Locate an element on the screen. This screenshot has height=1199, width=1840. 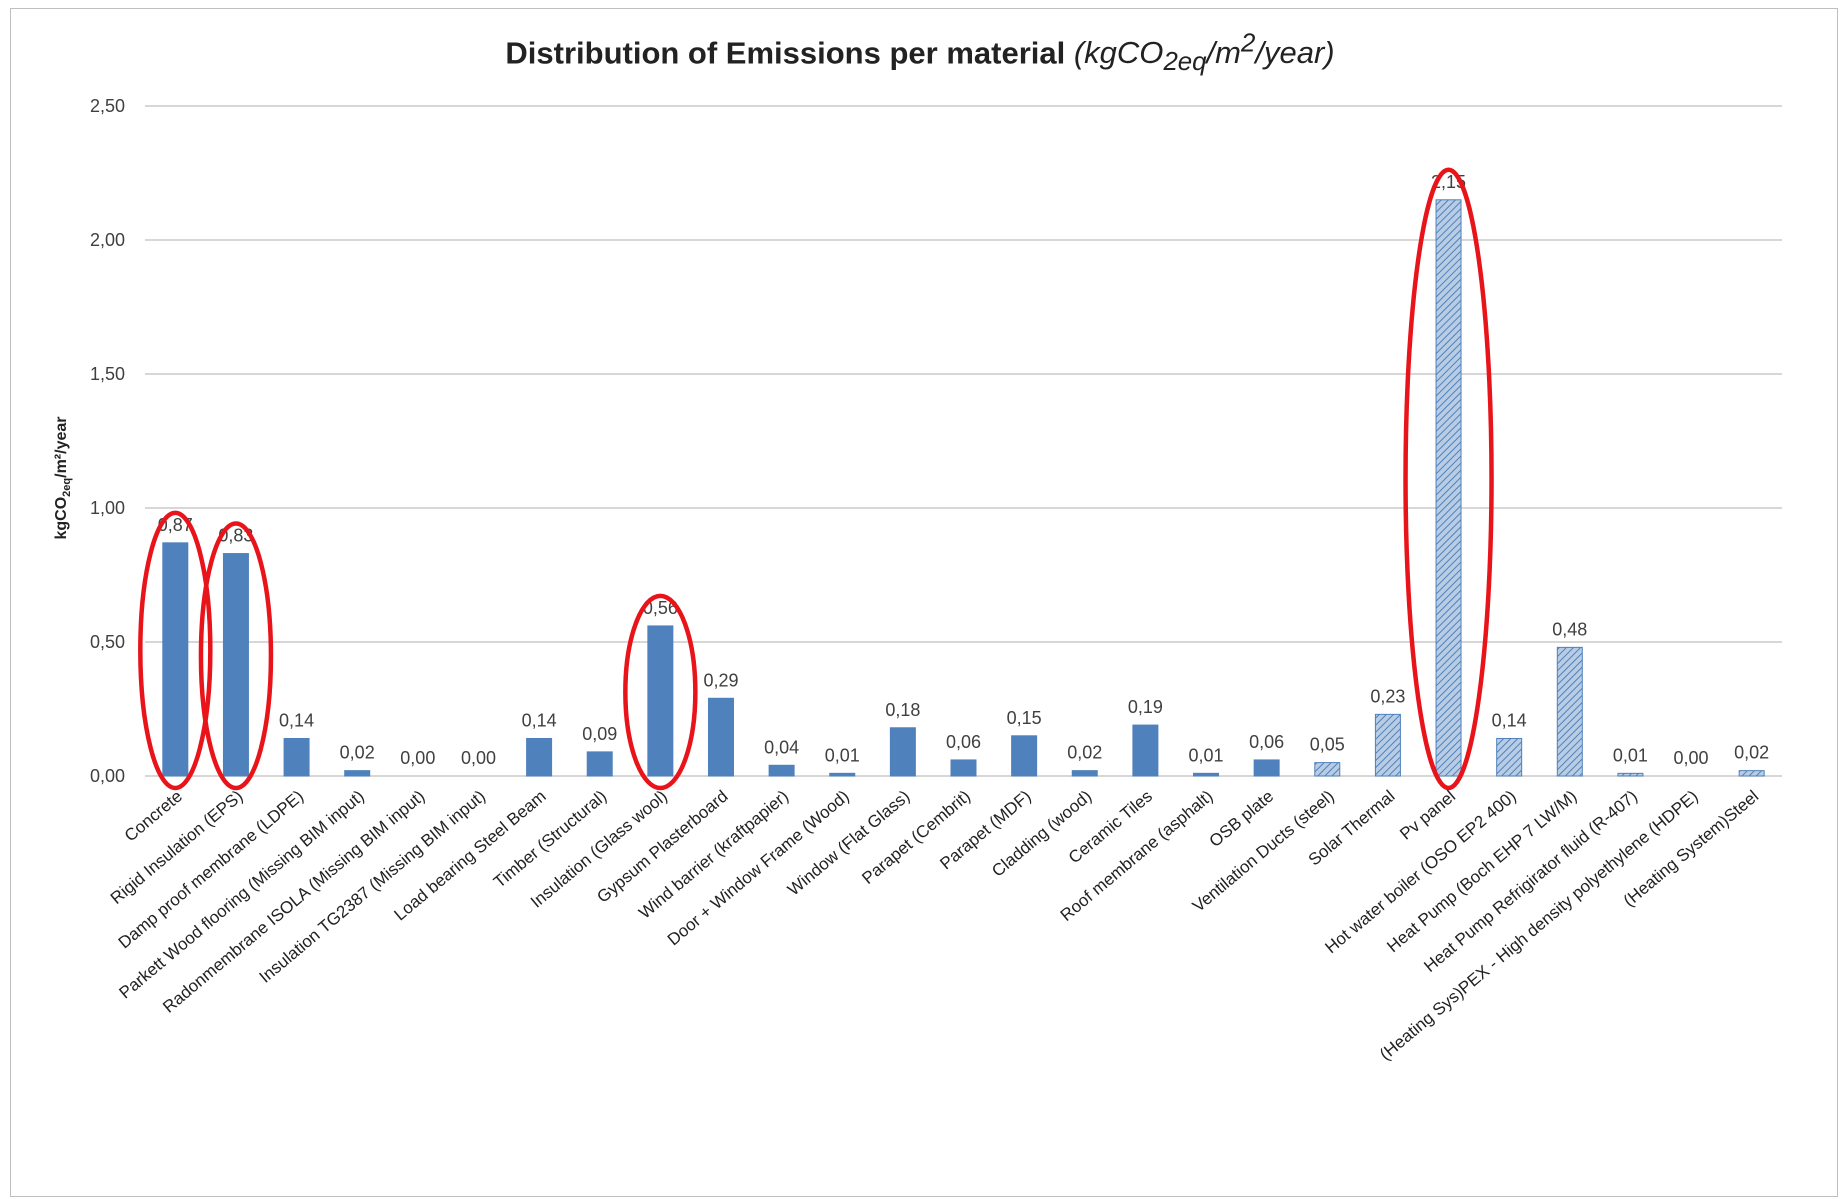
chart-title-unit: (kgCO2eq/m2/year) is located at coordinates (1204, 53).